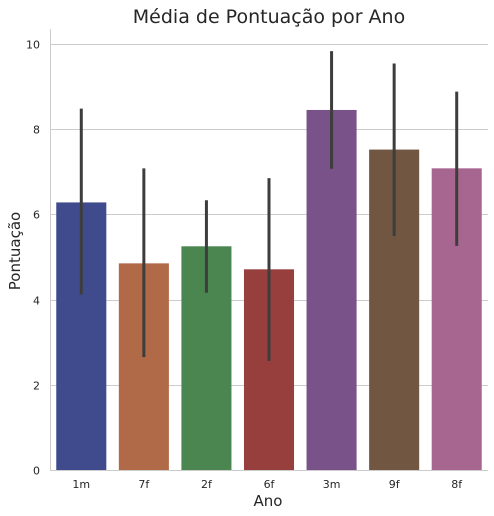  Describe the element at coordinates (144, 484) in the screenshot. I see `x-tick-label: 7f` at that location.